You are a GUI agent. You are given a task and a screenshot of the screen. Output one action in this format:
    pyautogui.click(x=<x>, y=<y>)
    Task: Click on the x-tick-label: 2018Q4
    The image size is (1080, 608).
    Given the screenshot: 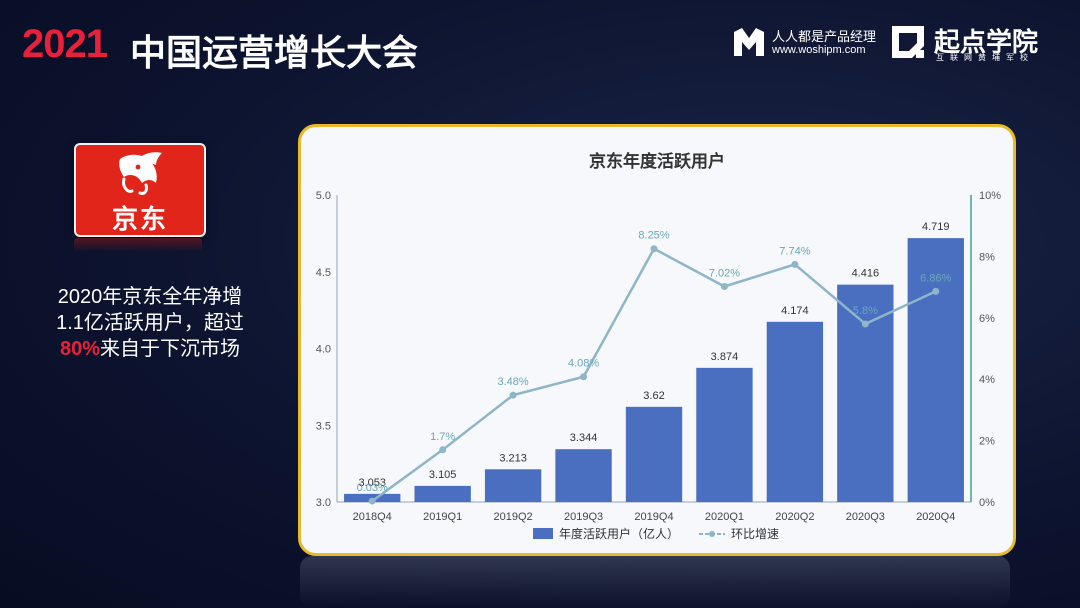 What is the action you would take?
    pyautogui.click(x=372, y=517)
    